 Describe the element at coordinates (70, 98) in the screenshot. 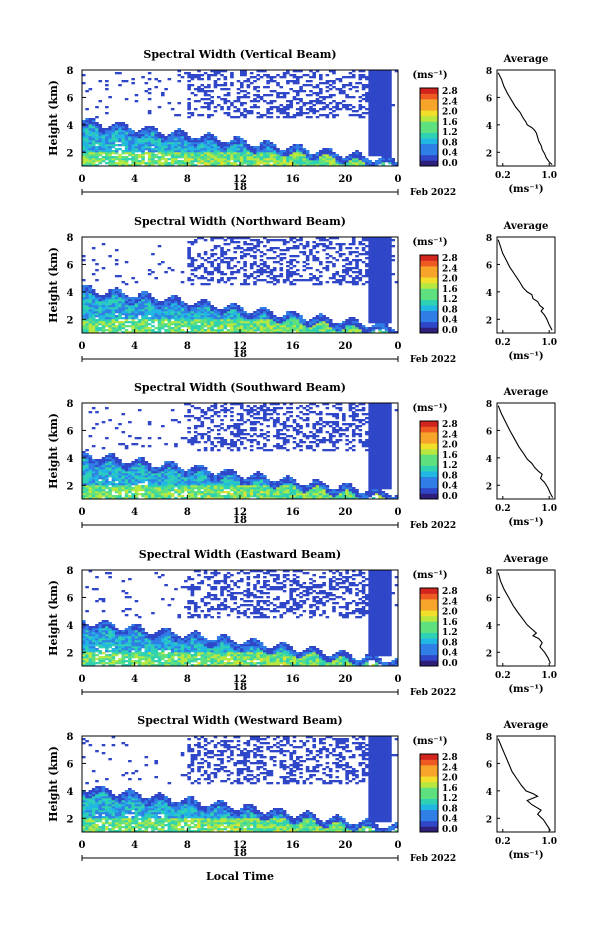

I see `y-tick-label: 6` at that location.